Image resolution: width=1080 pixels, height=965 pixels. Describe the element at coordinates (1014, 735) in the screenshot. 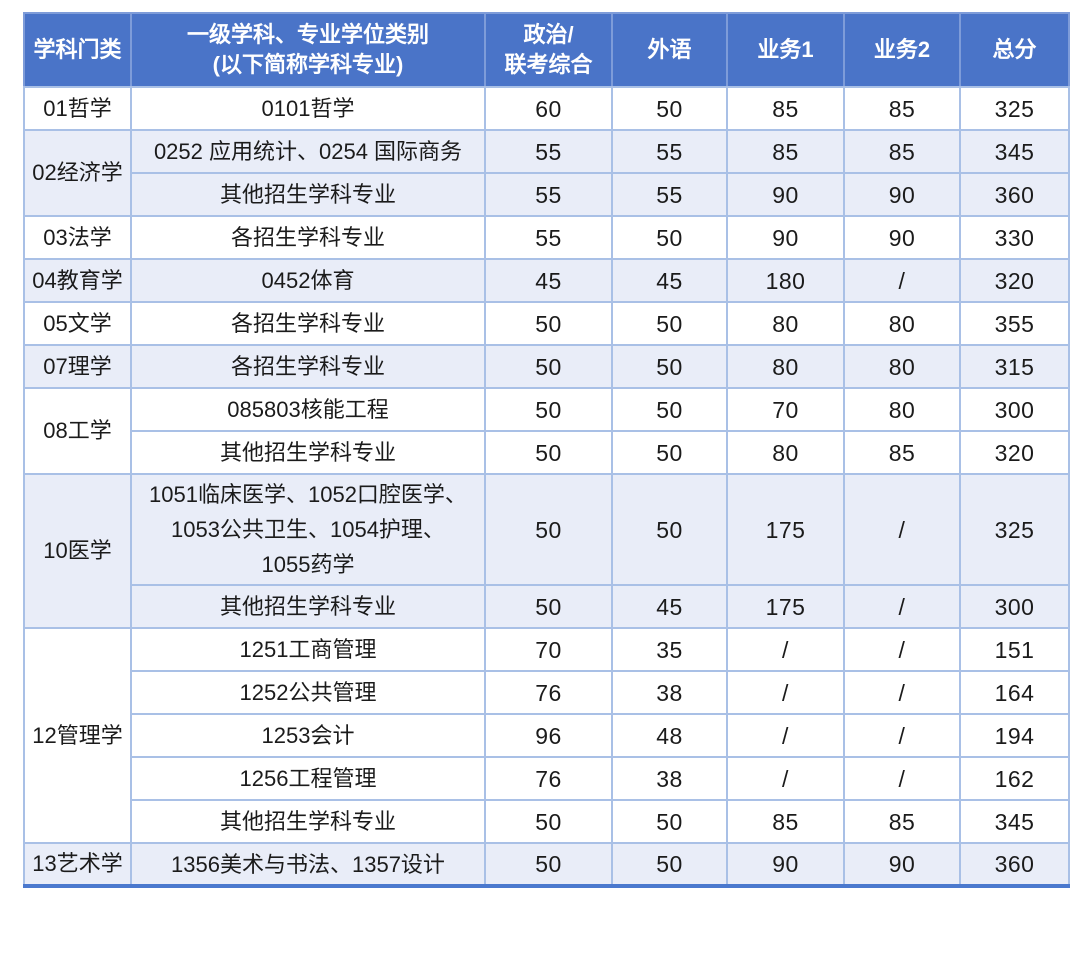

I see `score-cell-total: 194` at that location.